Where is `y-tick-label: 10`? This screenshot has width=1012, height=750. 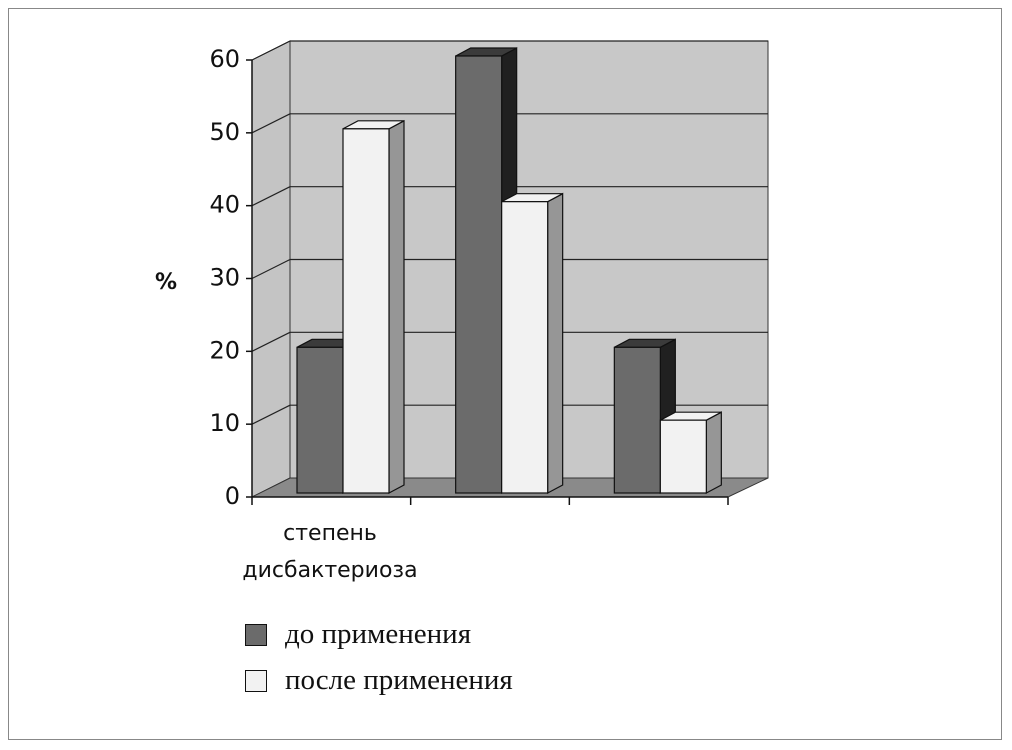 y-tick-label: 10 is located at coordinates (224, 423).